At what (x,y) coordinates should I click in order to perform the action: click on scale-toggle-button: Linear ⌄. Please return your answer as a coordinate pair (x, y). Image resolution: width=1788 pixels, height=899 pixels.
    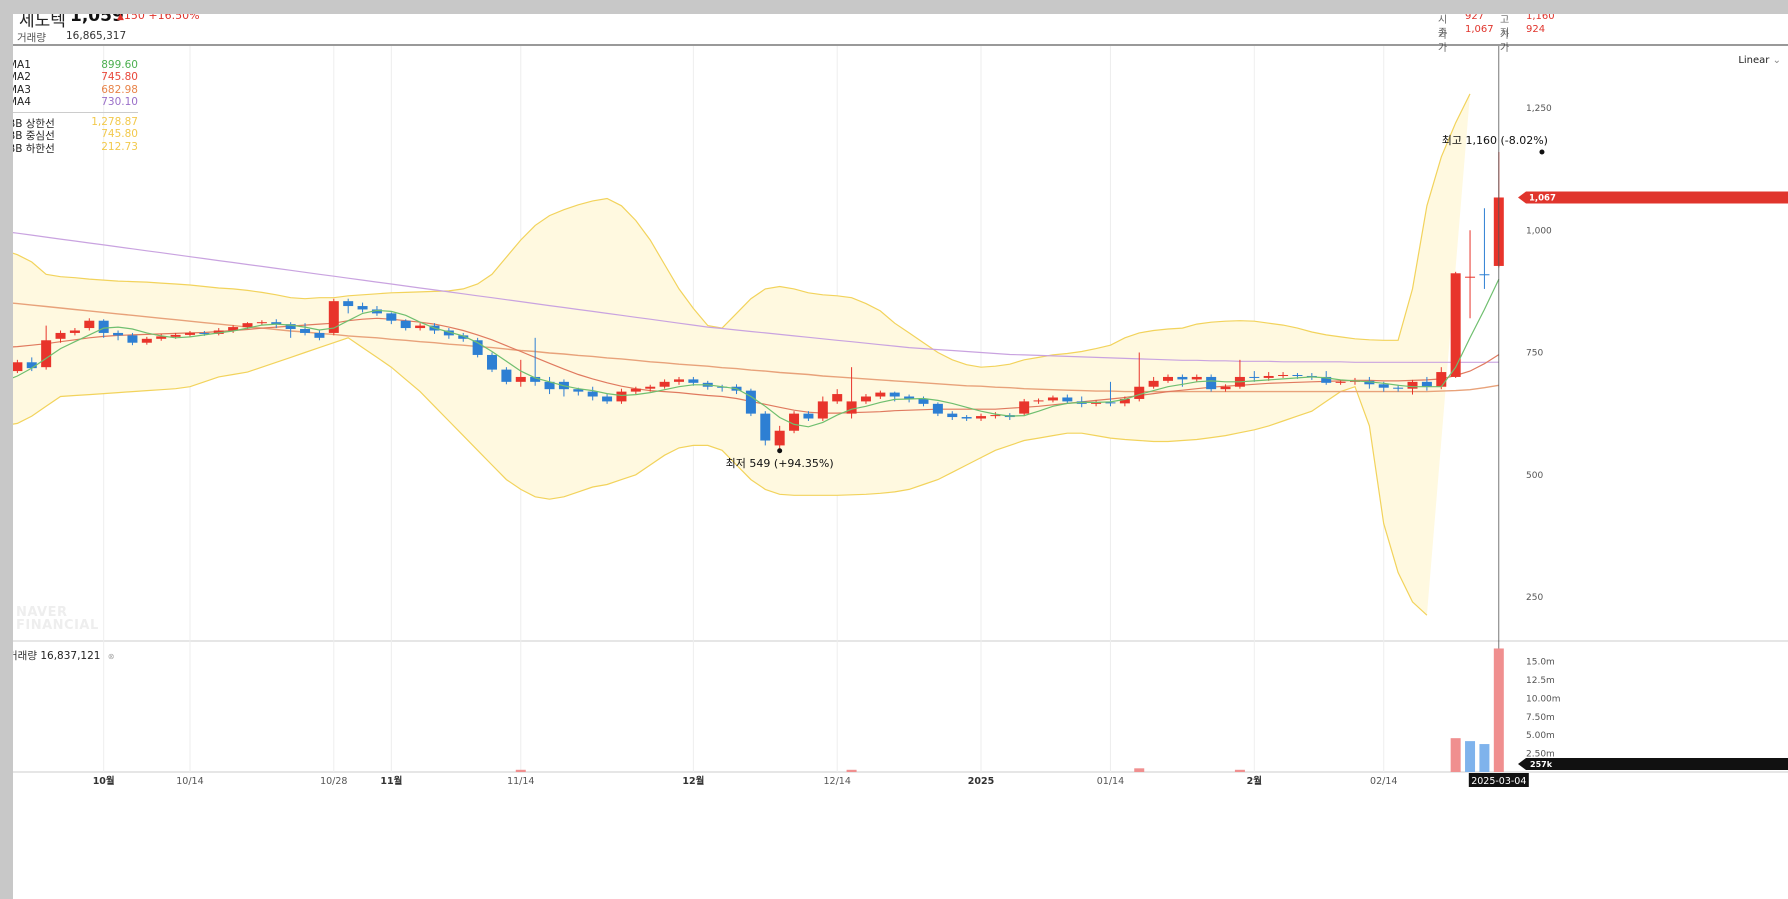
    Looking at the image, I should click on (1759, 60).